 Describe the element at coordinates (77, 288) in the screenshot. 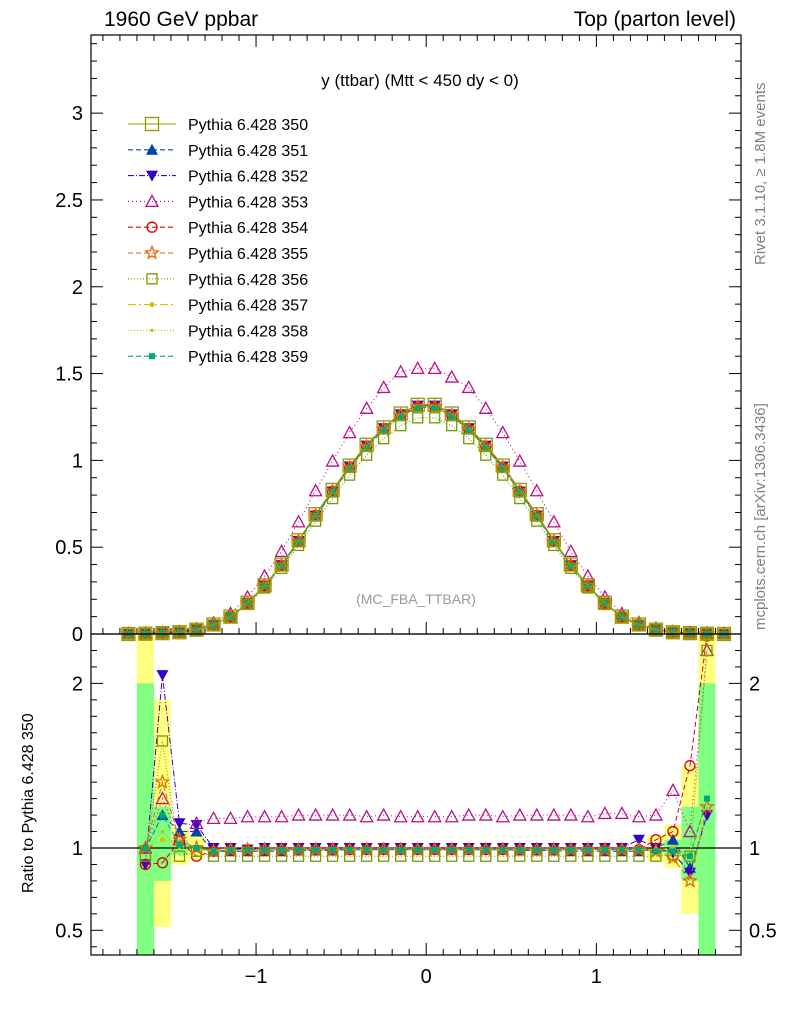

I see `y-tick-label: 2` at that location.